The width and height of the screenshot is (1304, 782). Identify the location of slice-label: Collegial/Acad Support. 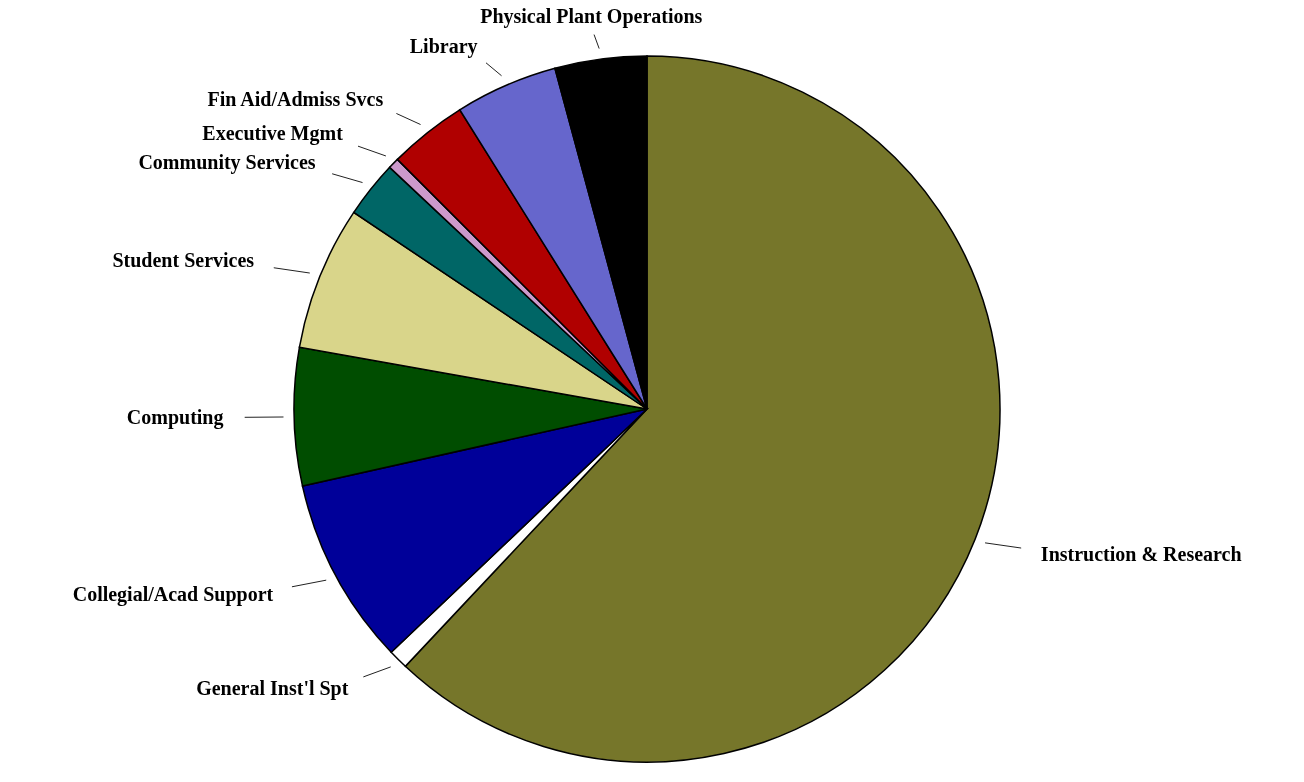
(173, 595).